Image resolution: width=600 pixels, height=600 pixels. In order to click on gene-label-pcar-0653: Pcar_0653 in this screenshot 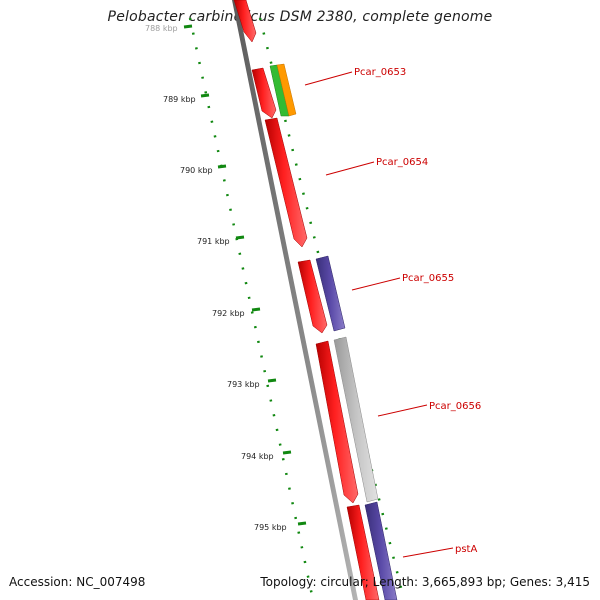, I will do `click(380, 72)`.